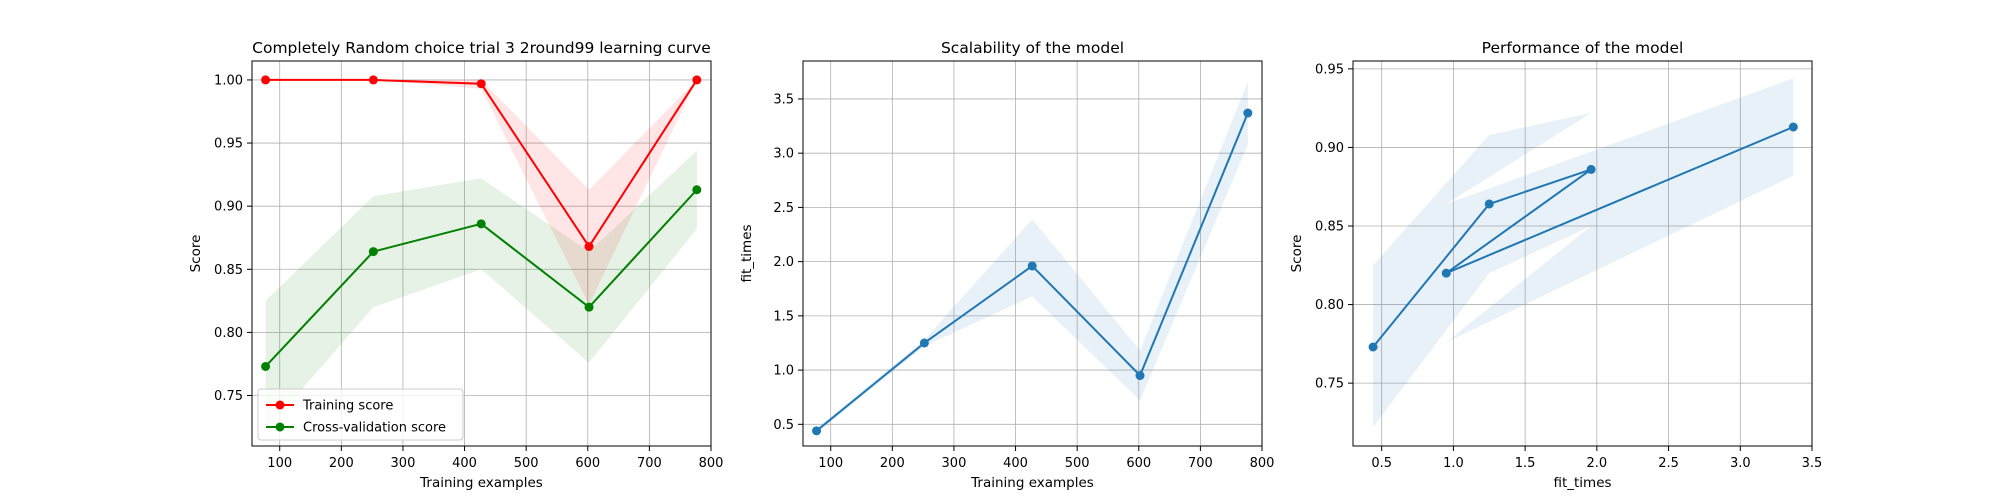 This screenshot has height=500, width=2000. I want to click on y-tick-label: 0.5, so click(783, 425).